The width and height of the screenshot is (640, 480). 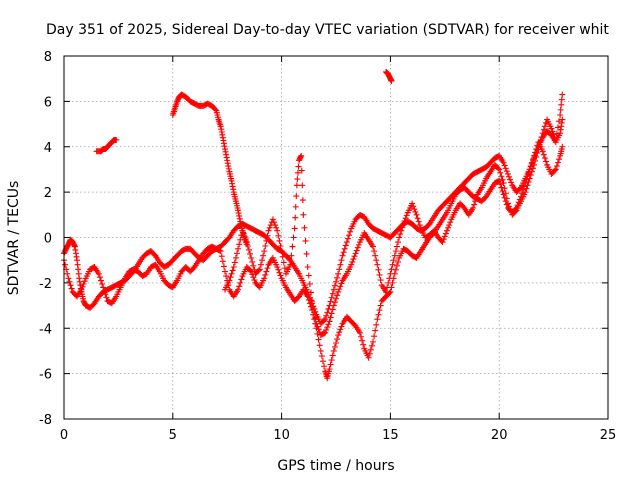 What do you see at coordinates (48, 239) in the screenshot?
I see `y-tick-label: 0` at bounding box center [48, 239].